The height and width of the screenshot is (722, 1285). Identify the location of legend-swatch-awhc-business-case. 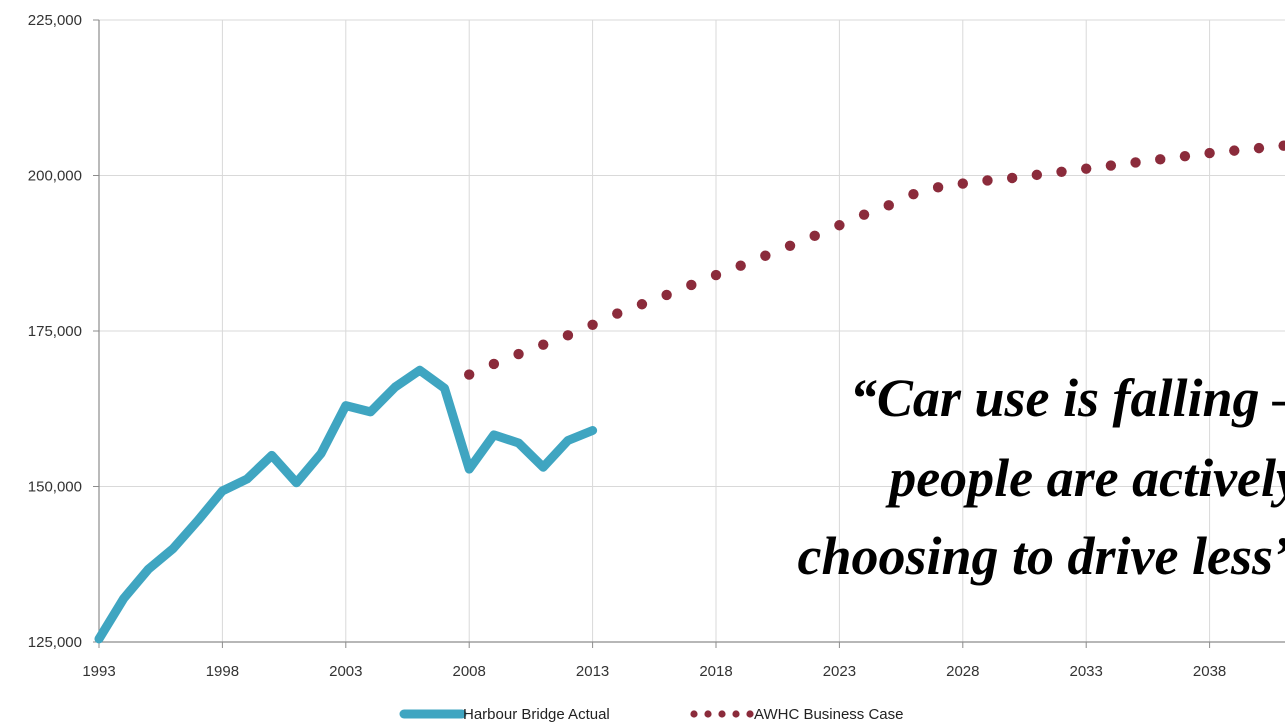
(722, 714).